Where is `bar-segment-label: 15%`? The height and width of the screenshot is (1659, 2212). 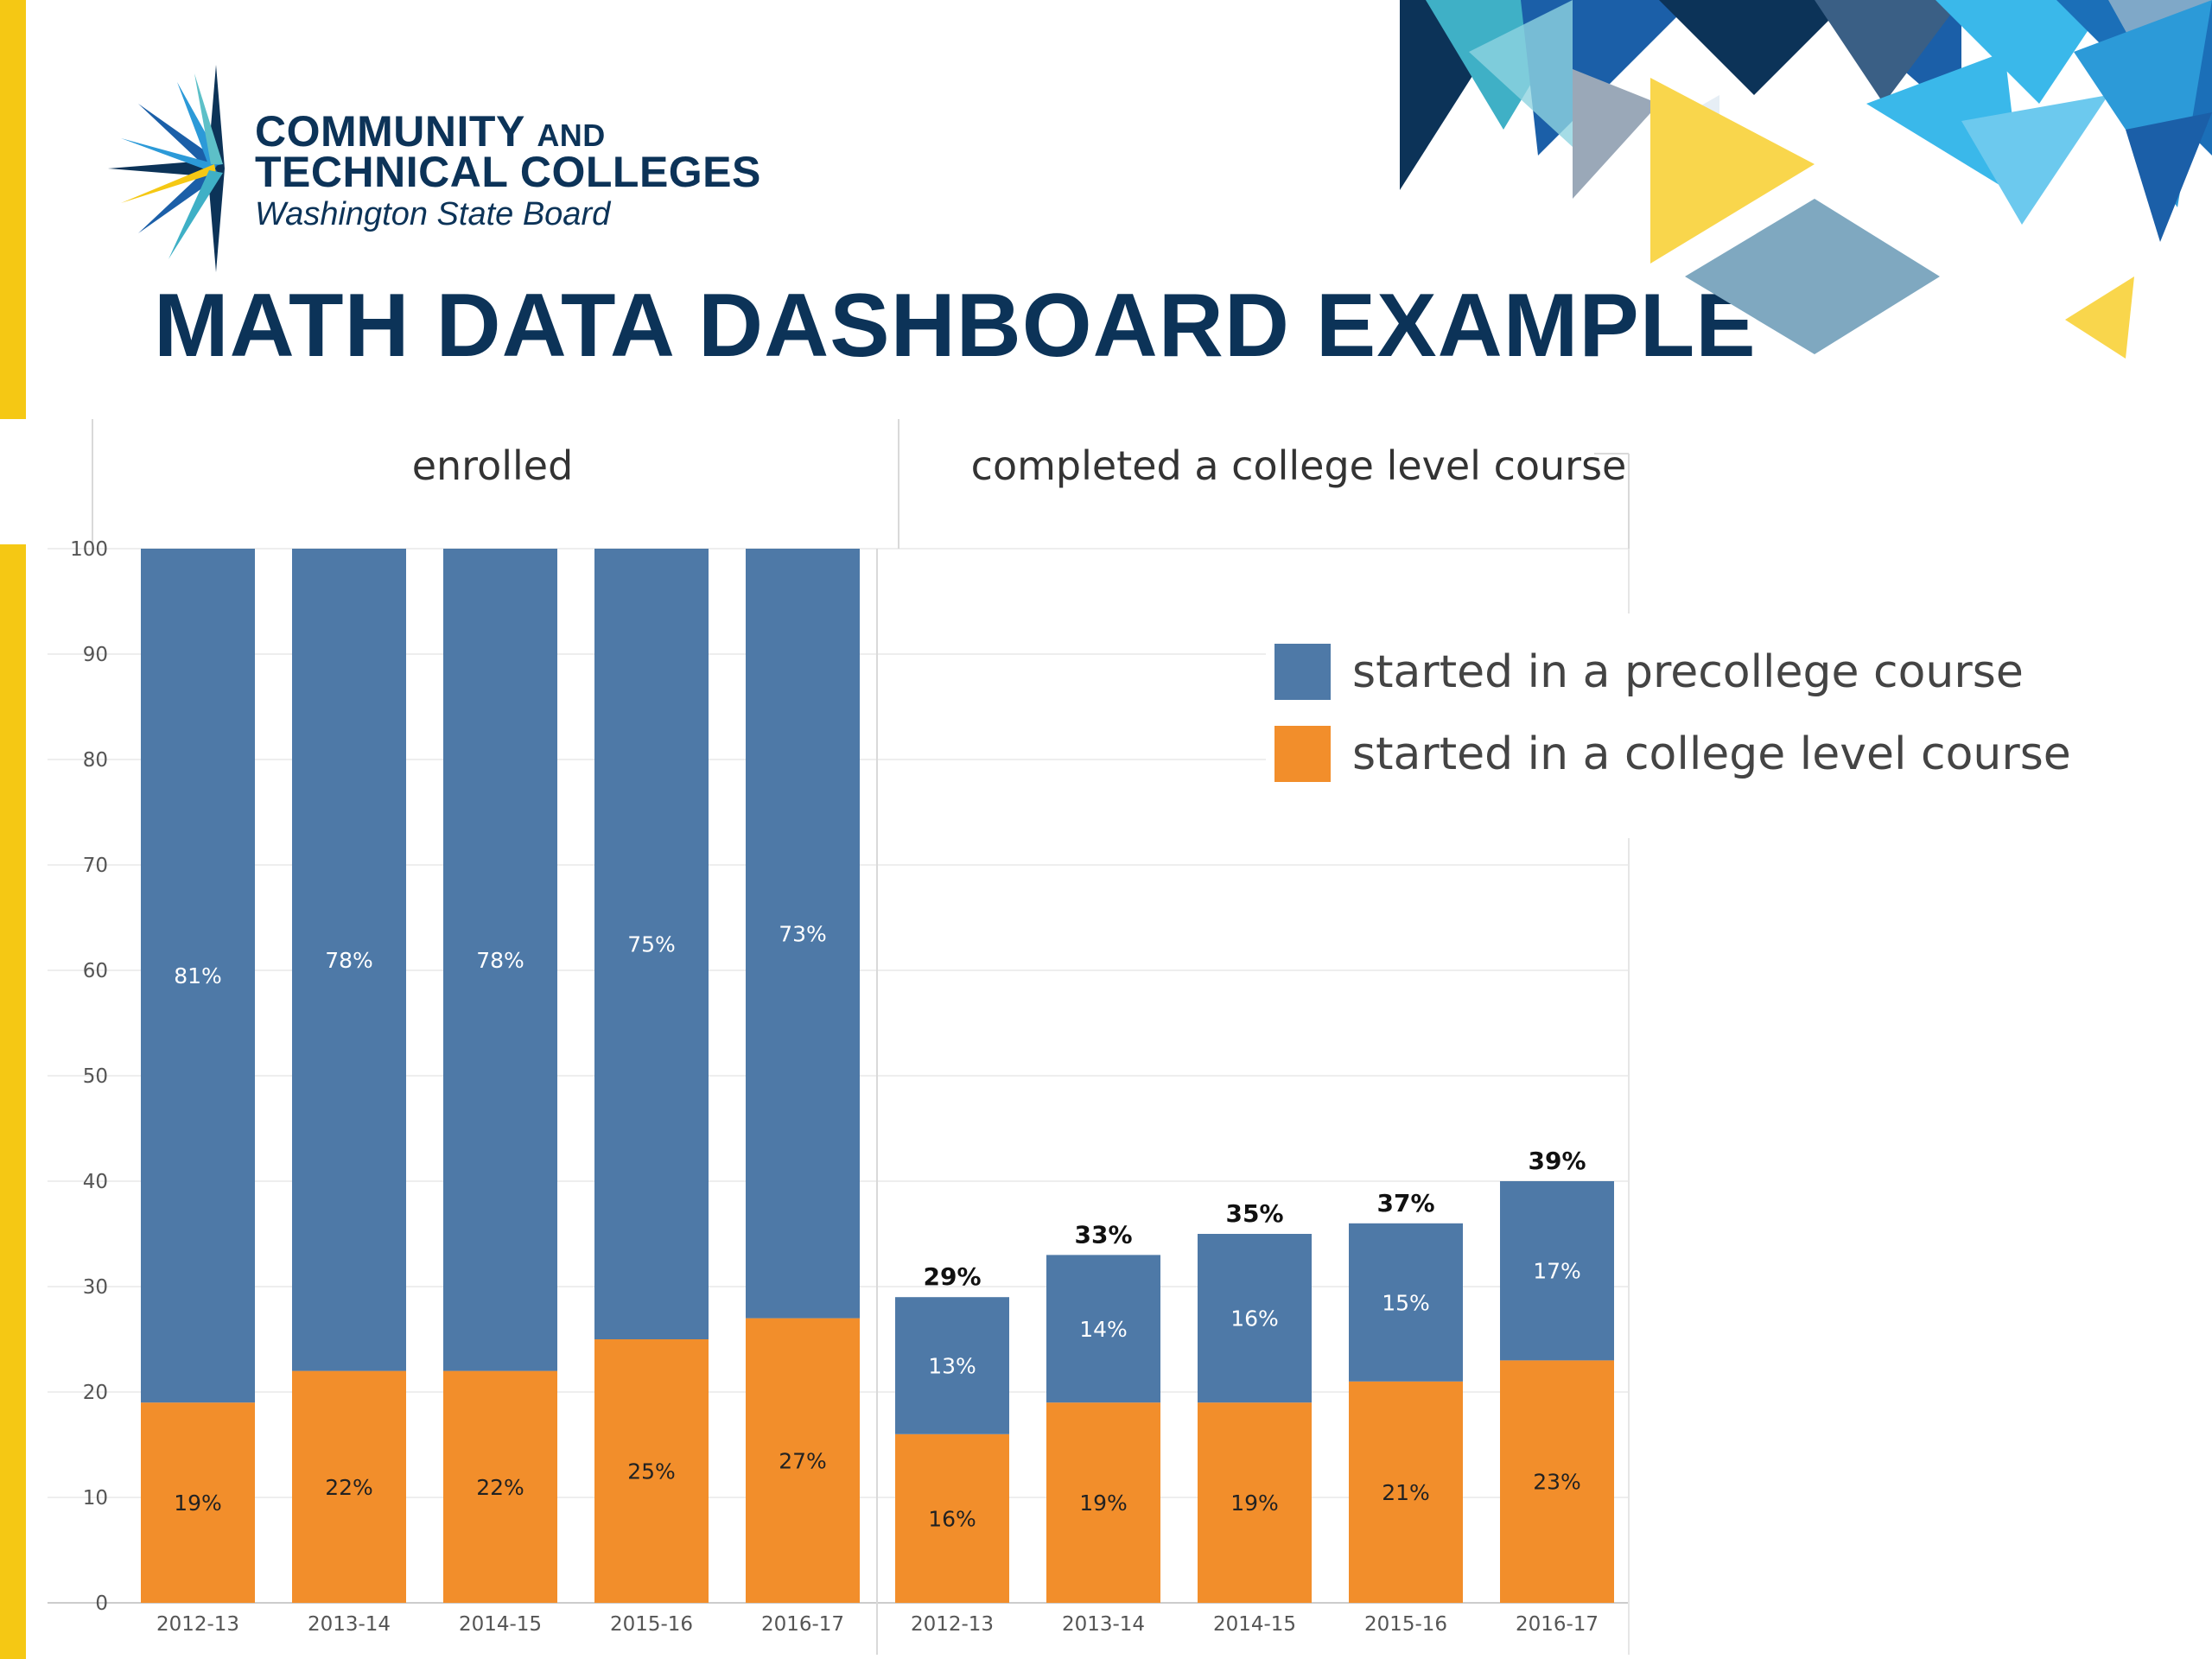
bar-segment-label: 15% is located at coordinates (1406, 1302).